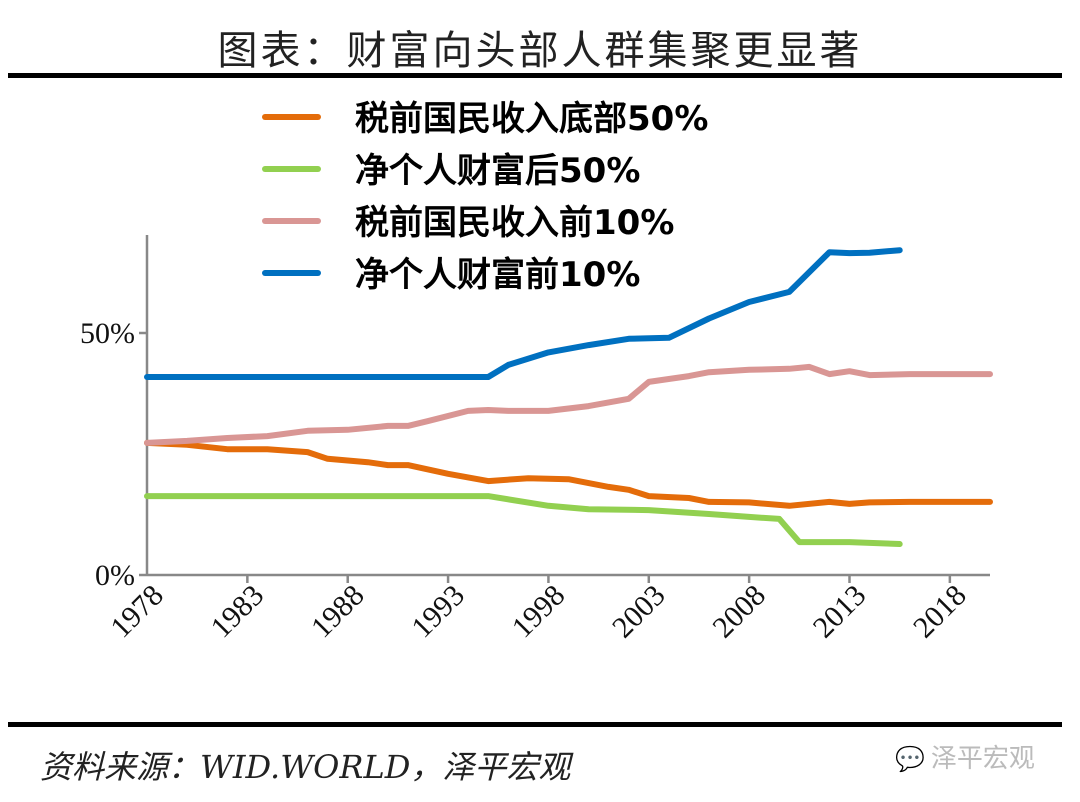 Image resolution: width=1080 pixels, height=802 pixels. Describe the element at coordinates (438, 612) in the screenshot. I see `x-tick-label: 1993` at that location.